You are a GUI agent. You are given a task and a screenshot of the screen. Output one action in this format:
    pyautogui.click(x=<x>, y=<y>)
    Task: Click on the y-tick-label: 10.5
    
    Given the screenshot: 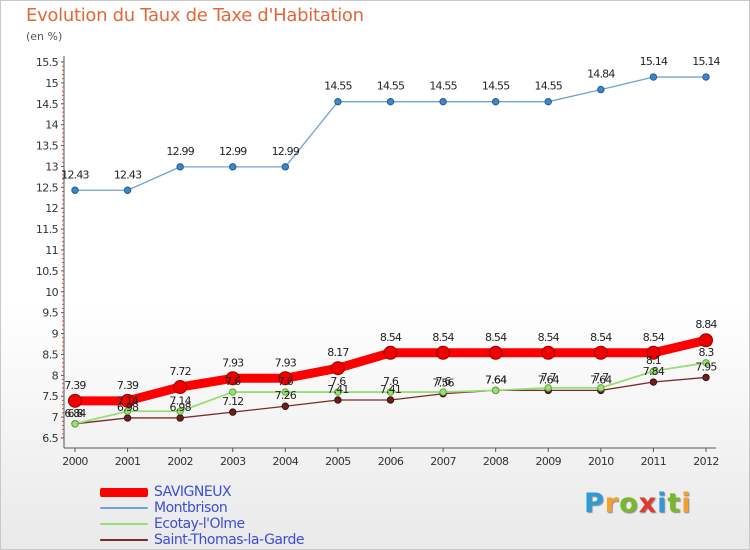 What is the action you would take?
    pyautogui.click(x=47, y=271)
    